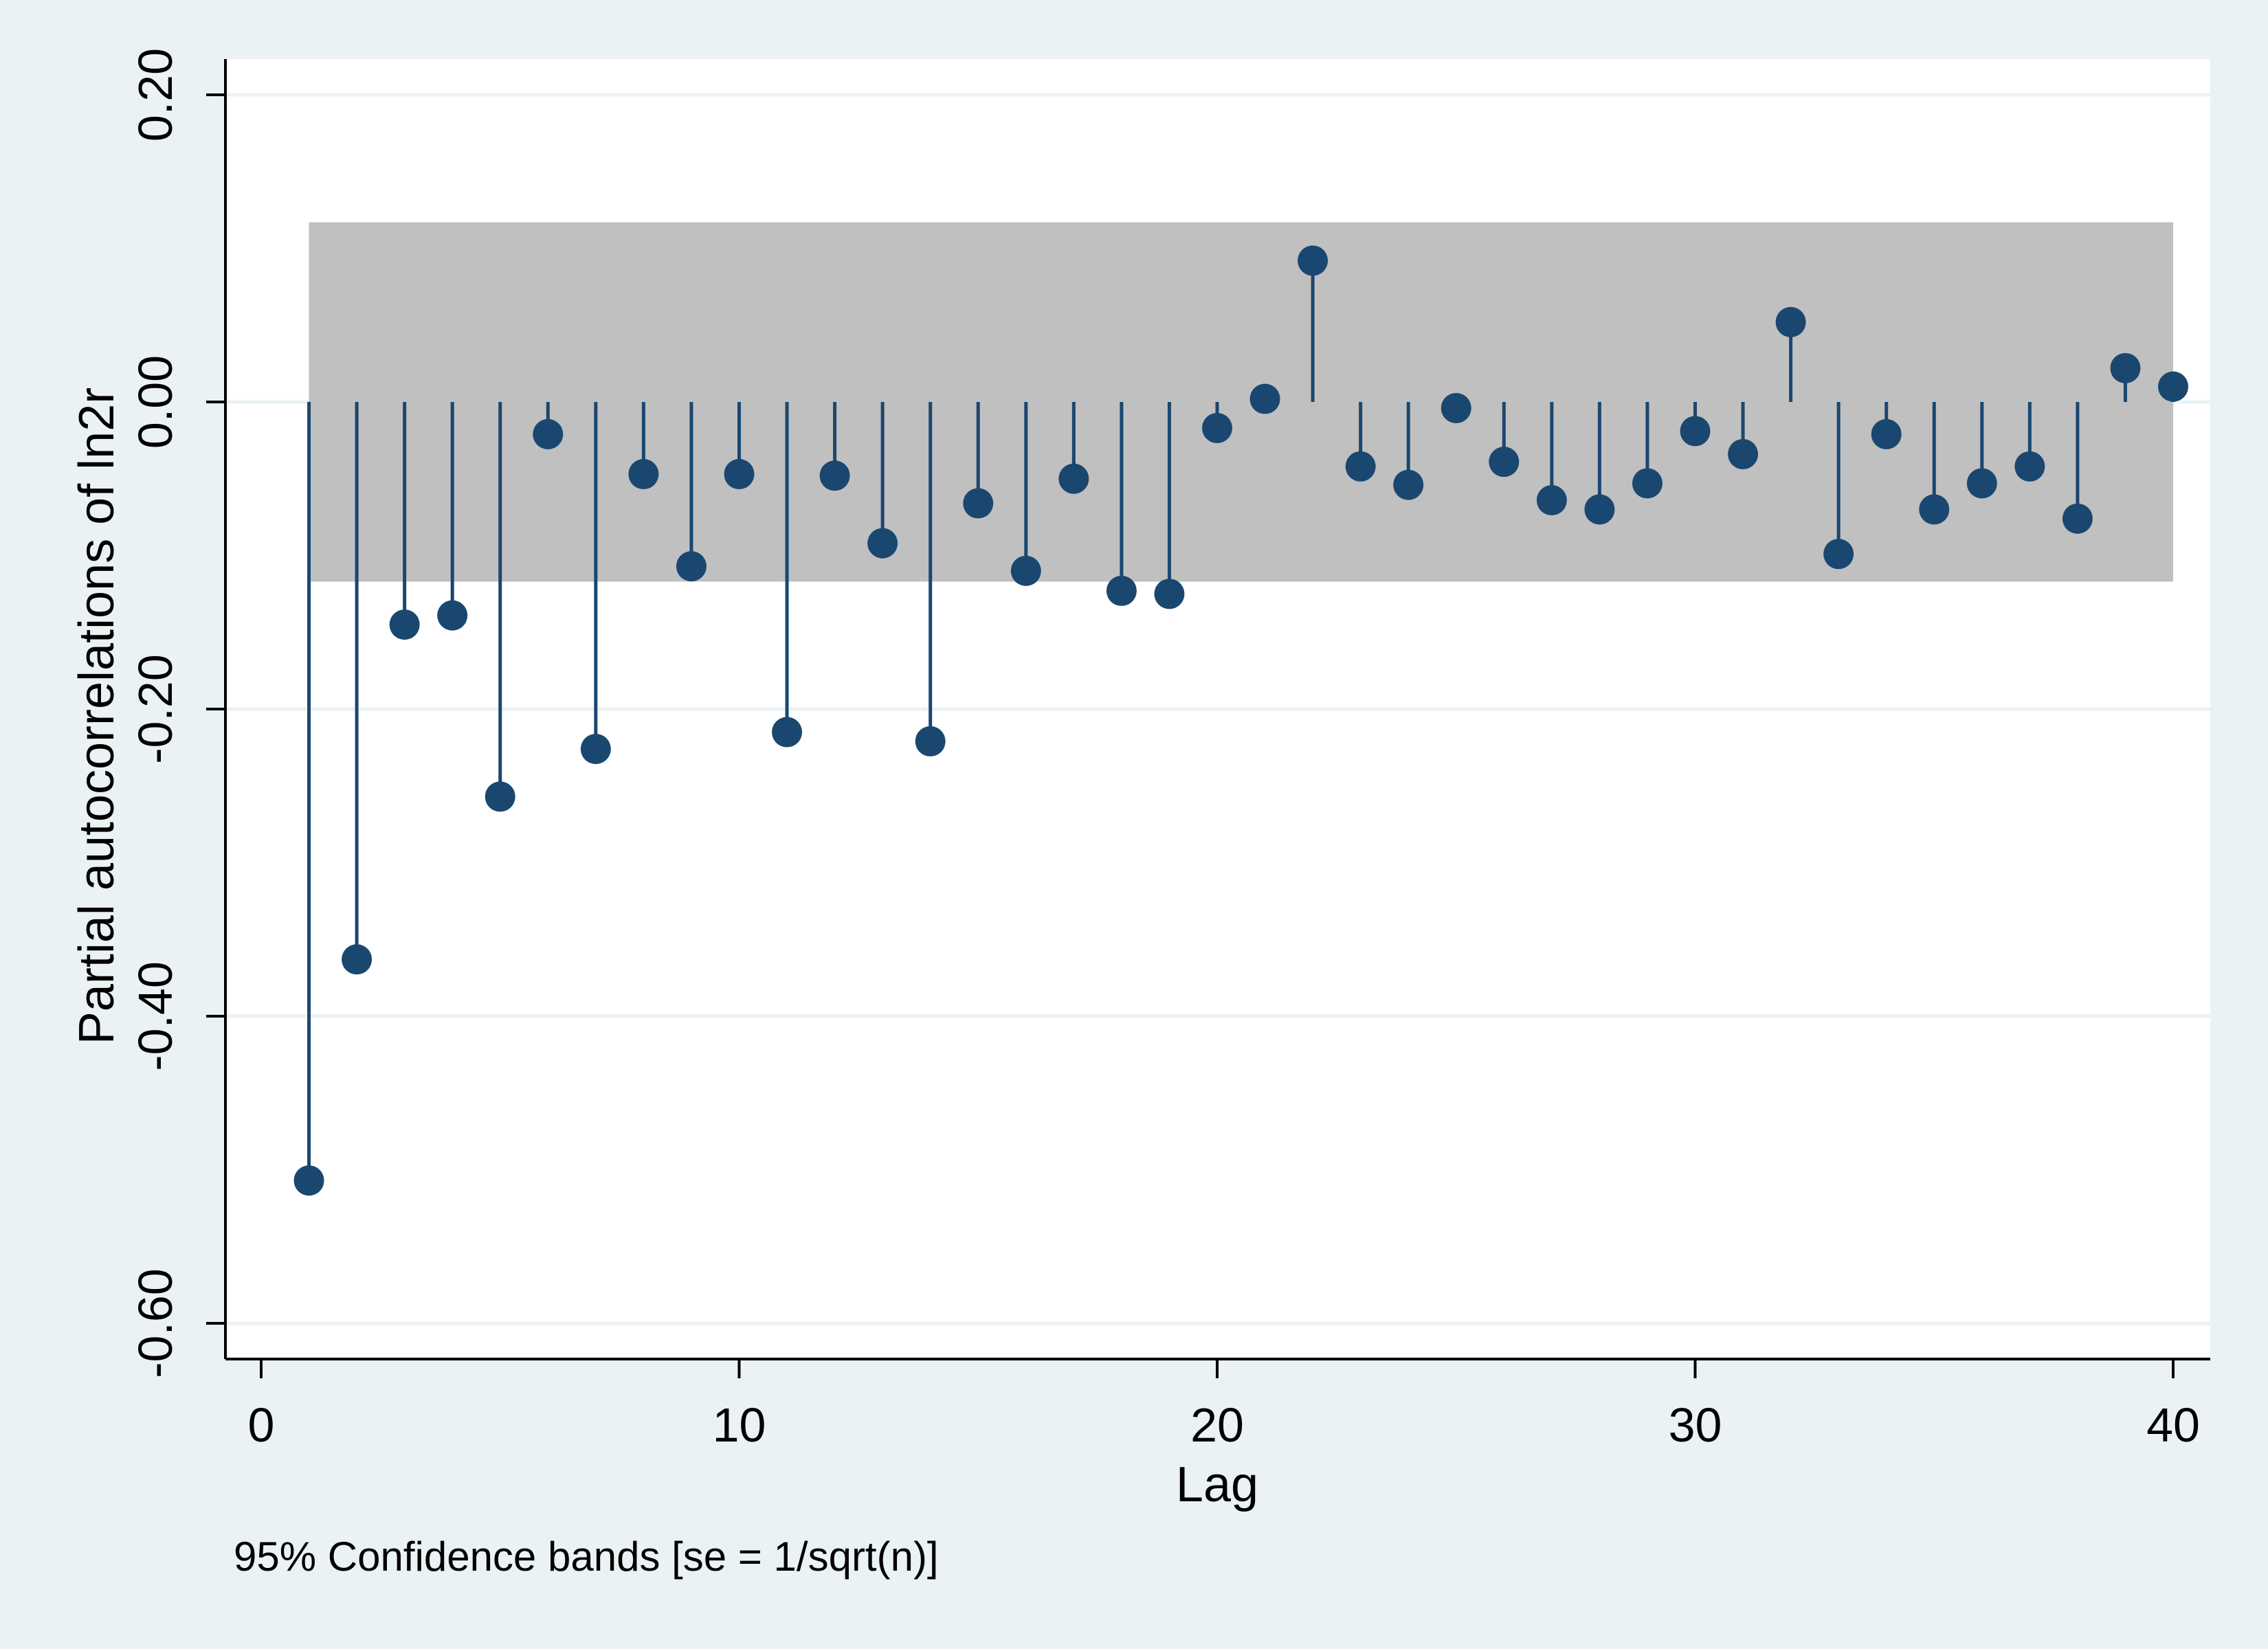  What do you see at coordinates (1695, 1425) in the screenshot?
I see `x-tick-label: 30` at bounding box center [1695, 1425].